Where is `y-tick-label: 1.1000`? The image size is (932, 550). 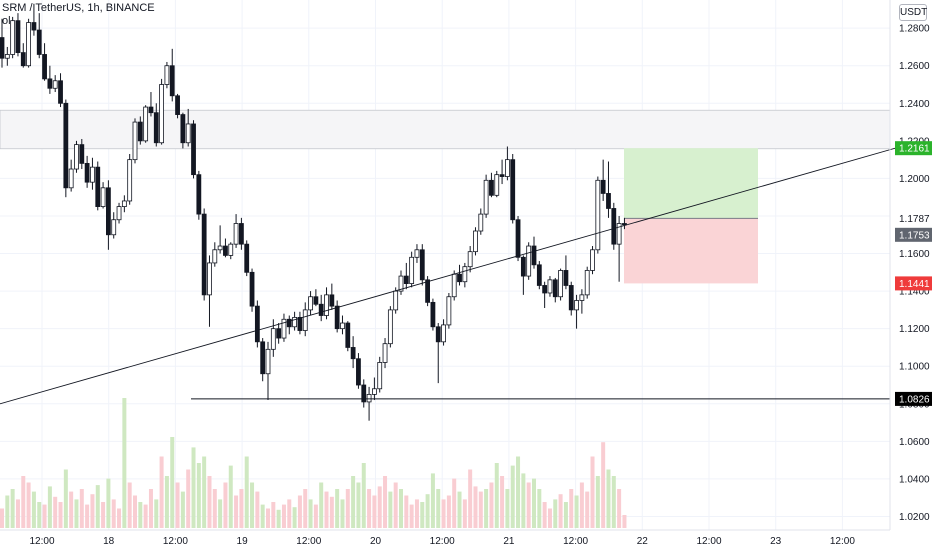
y-tick-label: 1.1000 is located at coordinates (914, 367).